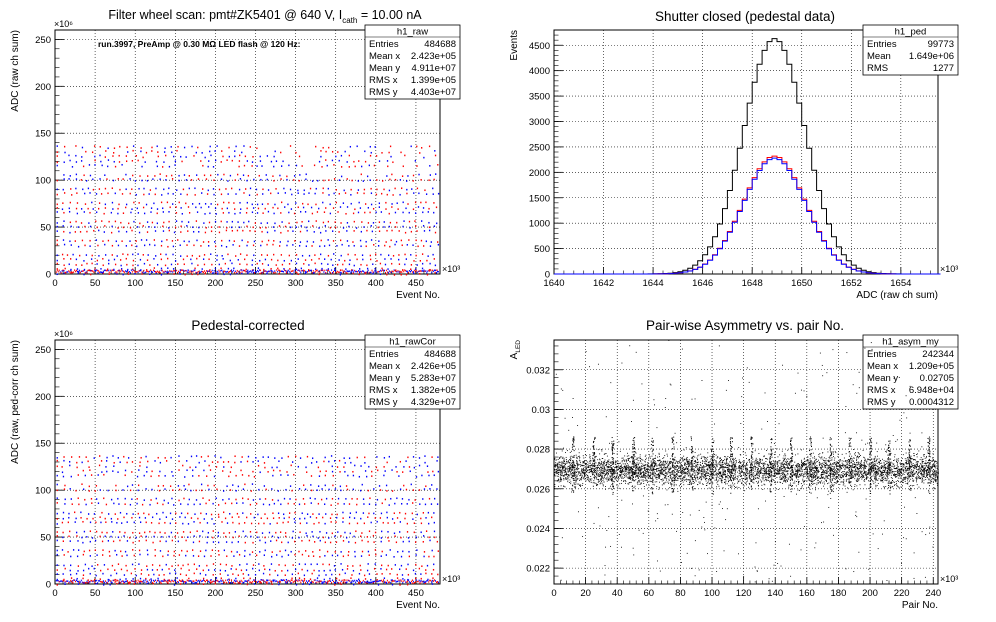  I want to click on y-tick-label: 4500, so click(539, 46).